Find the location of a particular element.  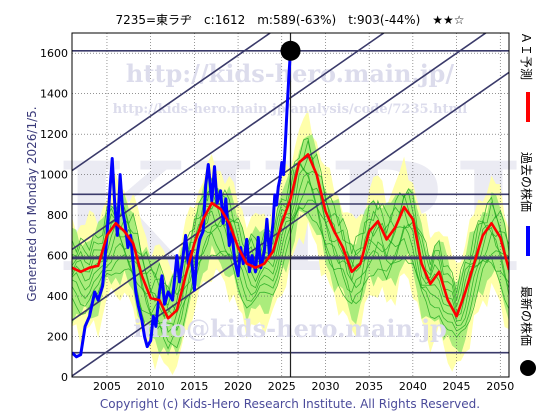

trend-channel-line is located at coordinates (172, 102).